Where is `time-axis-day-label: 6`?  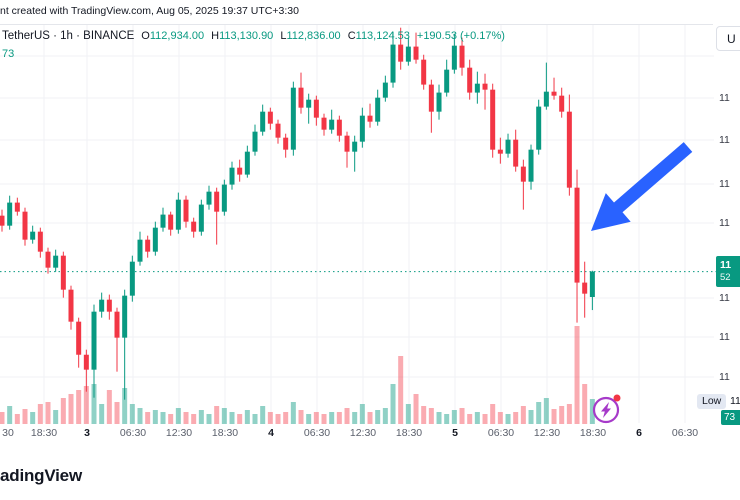
time-axis-day-label: 6 is located at coordinates (639, 433).